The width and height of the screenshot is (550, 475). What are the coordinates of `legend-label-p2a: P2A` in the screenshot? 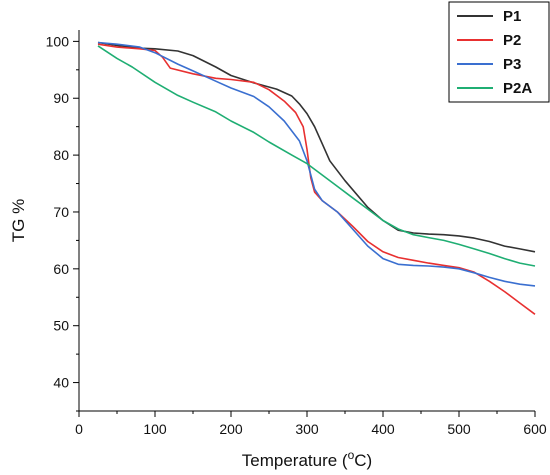 It's located at (517, 88).